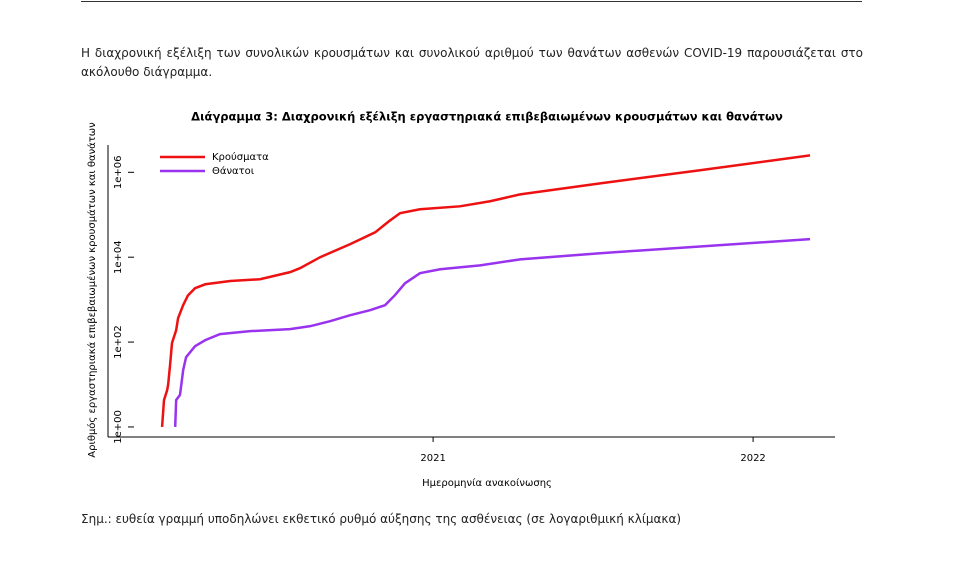 The image size is (963, 566). Describe the element at coordinates (118, 172) in the screenshot. I see `y-tick-label: 1e+06` at that location.